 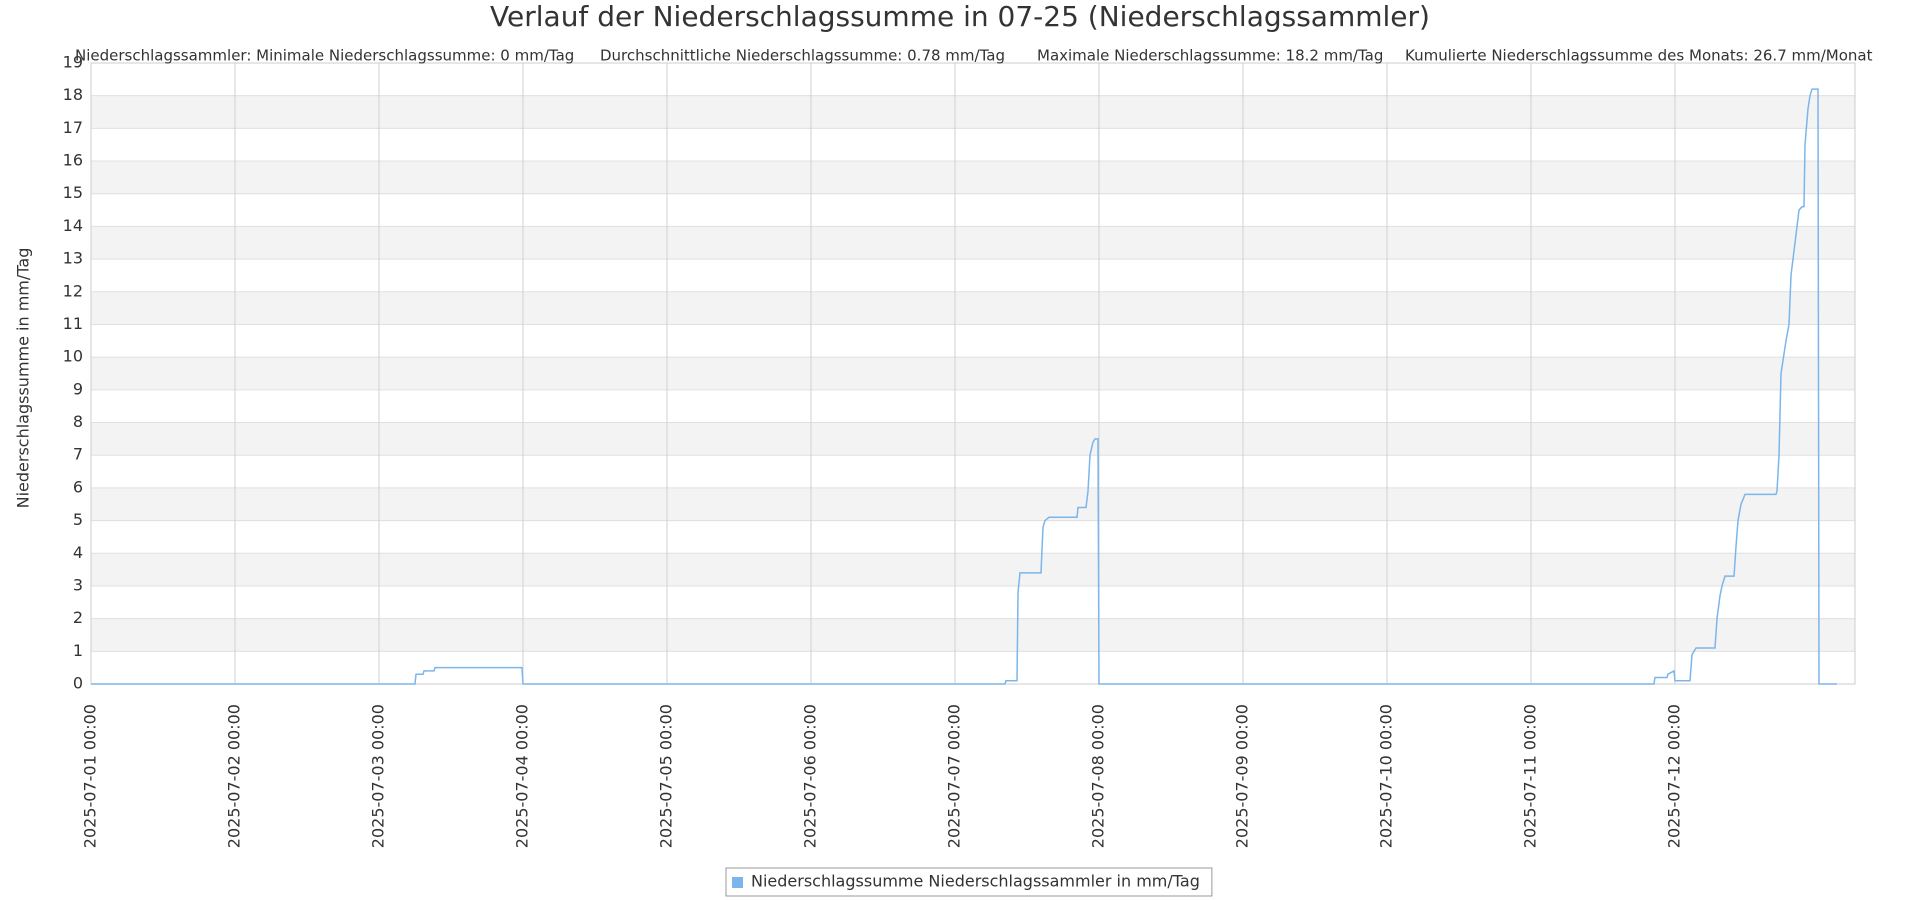 What do you see at coordinates (78, 454) in the screenshot?
I see `y-tick-label: 7` at bounding box center [78, 454].